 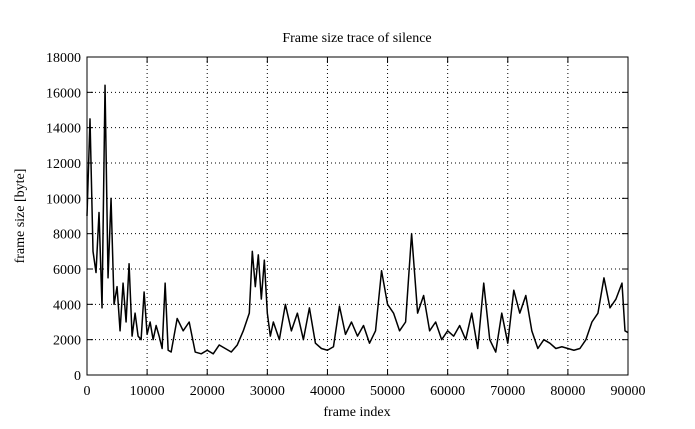 I want to click on x-tick-label: 30000, so click(x=267, y=391).